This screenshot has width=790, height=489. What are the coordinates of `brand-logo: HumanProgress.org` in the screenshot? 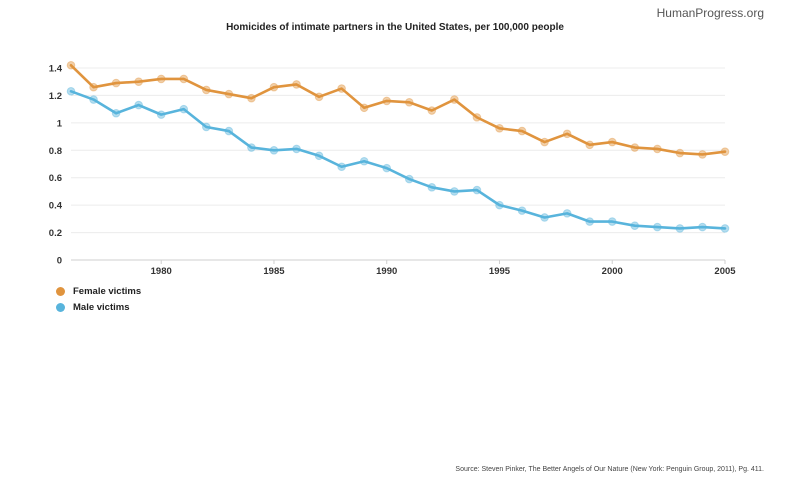 It's located at (710, 13).